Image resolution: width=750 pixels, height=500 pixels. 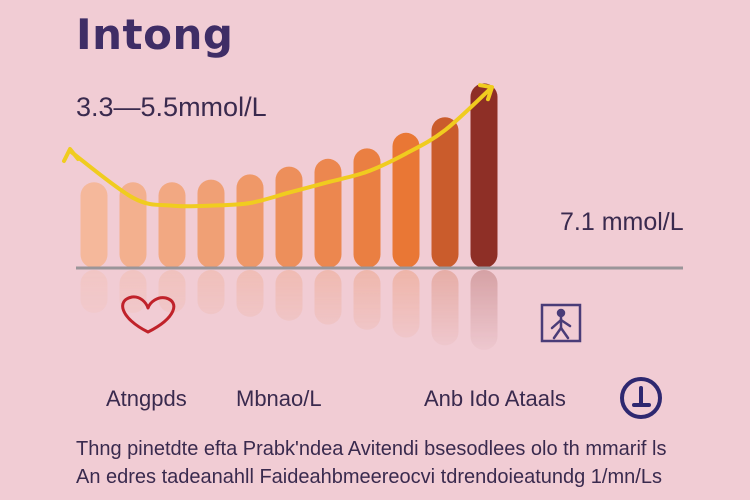 What do you see at coordinates (622, 222) in the screenshot?
I see `value-annotation: 7.1 mmol/L` at bounding box center [622, 222].